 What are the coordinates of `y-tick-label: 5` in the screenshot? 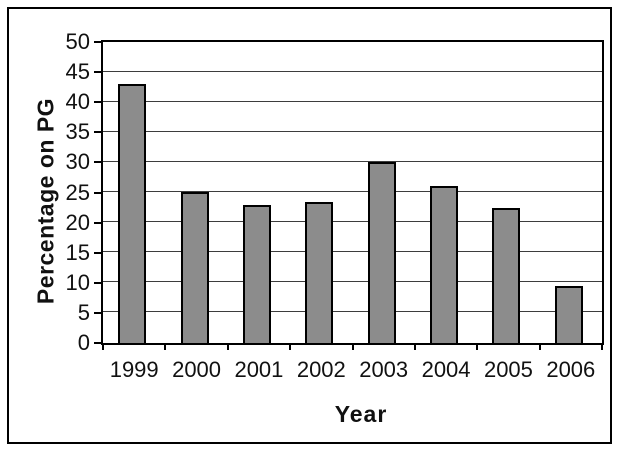 It's located at (83, 312).